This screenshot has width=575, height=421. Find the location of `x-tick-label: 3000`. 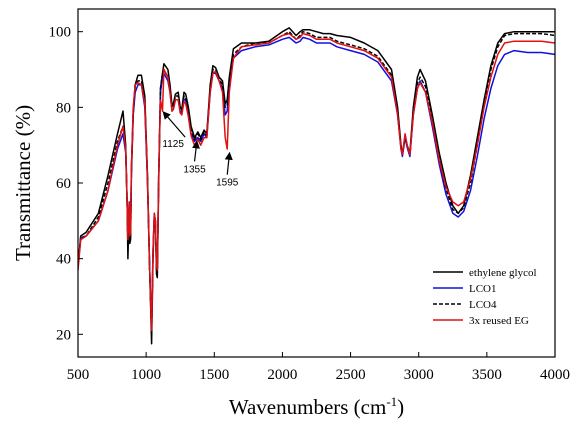

x-tick-label: 3000 is located at coordinates (419, 375).